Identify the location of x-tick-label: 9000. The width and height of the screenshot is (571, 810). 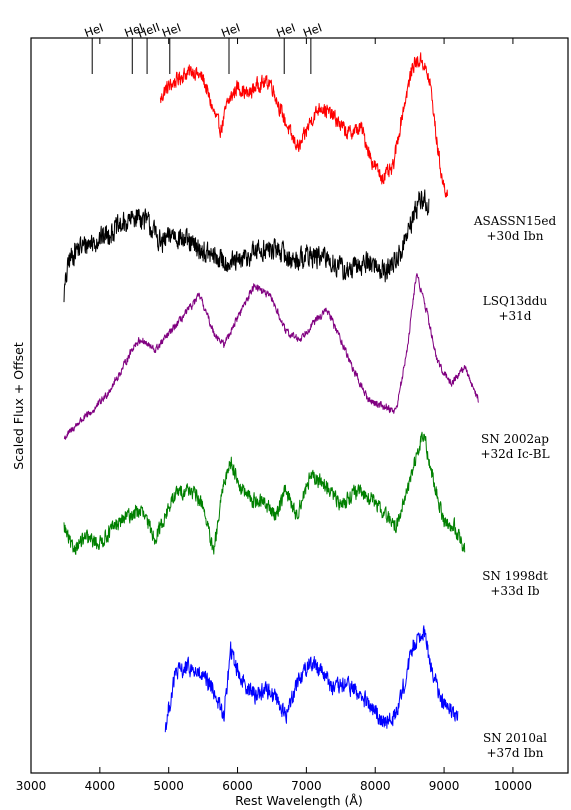
(444, 786).